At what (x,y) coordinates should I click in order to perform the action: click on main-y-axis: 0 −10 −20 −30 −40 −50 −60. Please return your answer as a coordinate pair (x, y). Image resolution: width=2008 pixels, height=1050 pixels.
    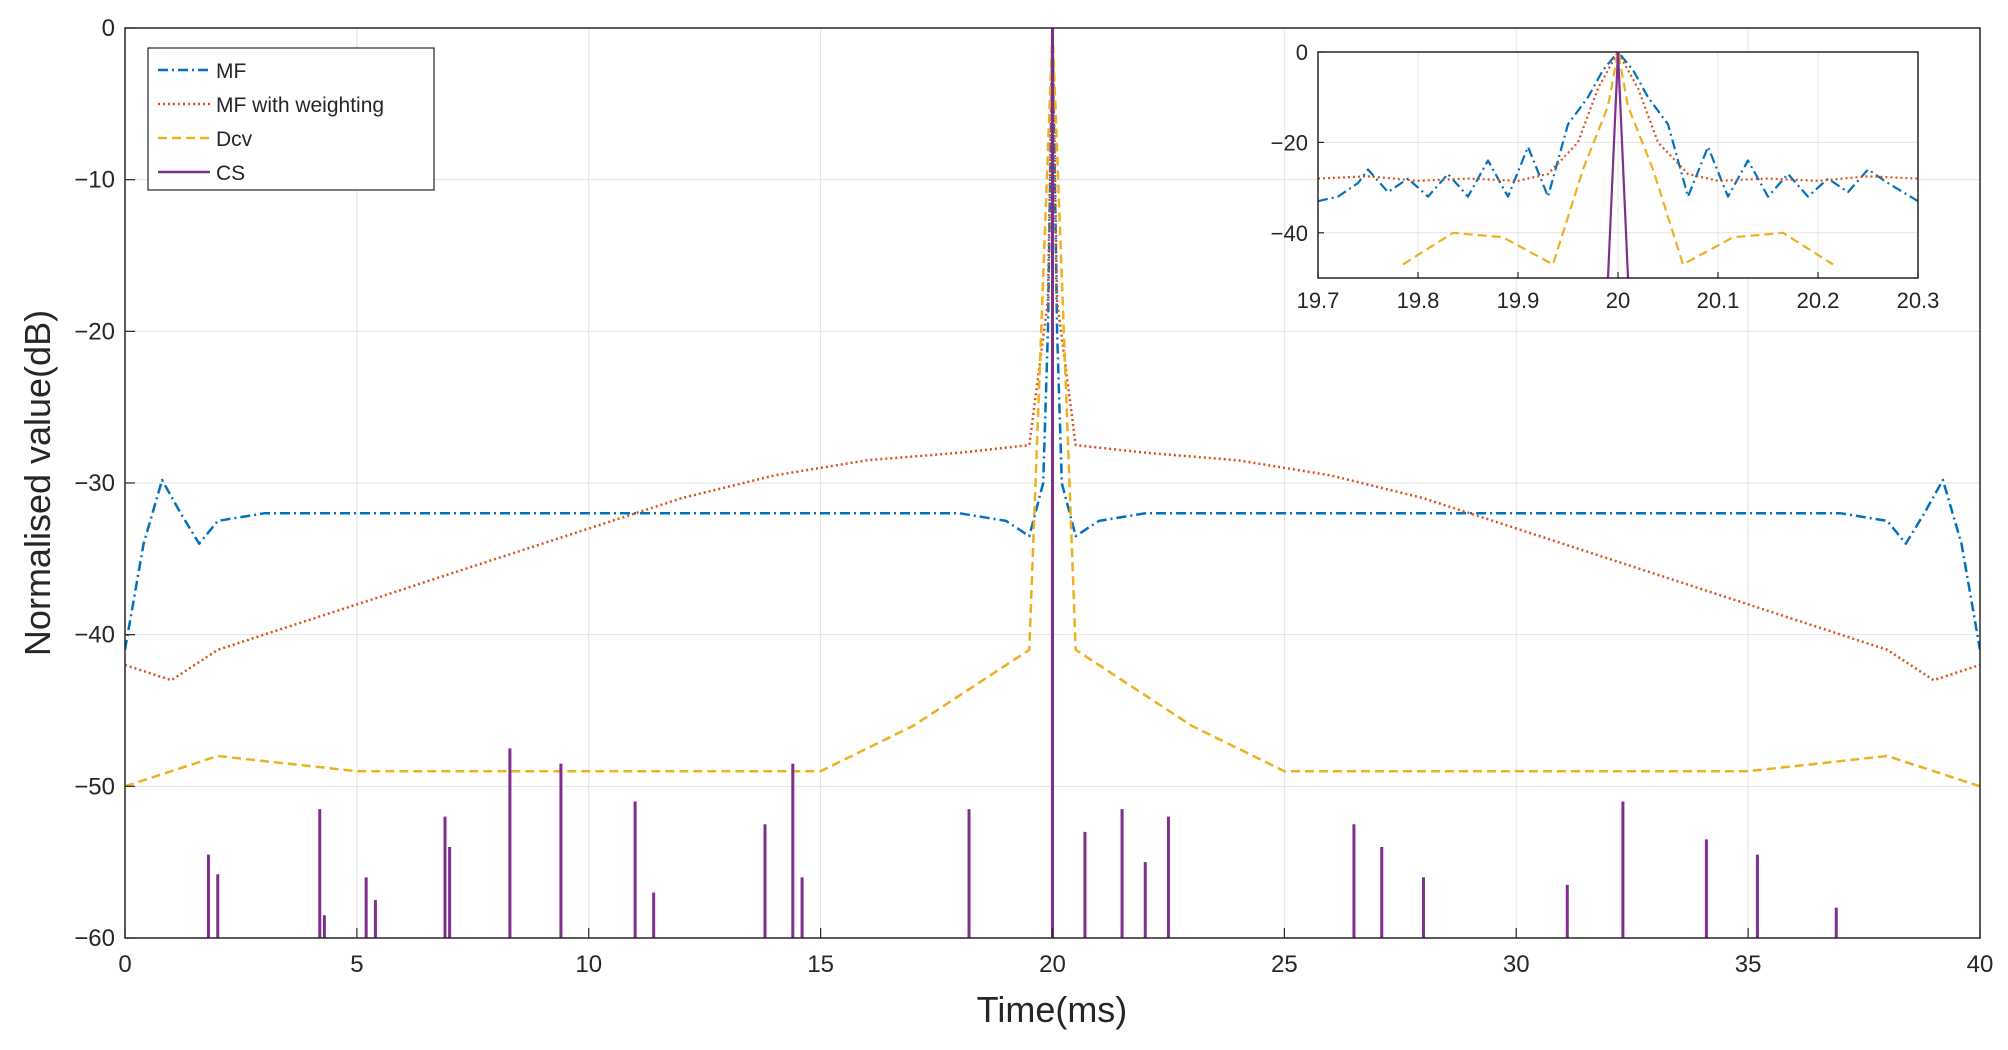
    Looking at the image, I should click on (104, 483).